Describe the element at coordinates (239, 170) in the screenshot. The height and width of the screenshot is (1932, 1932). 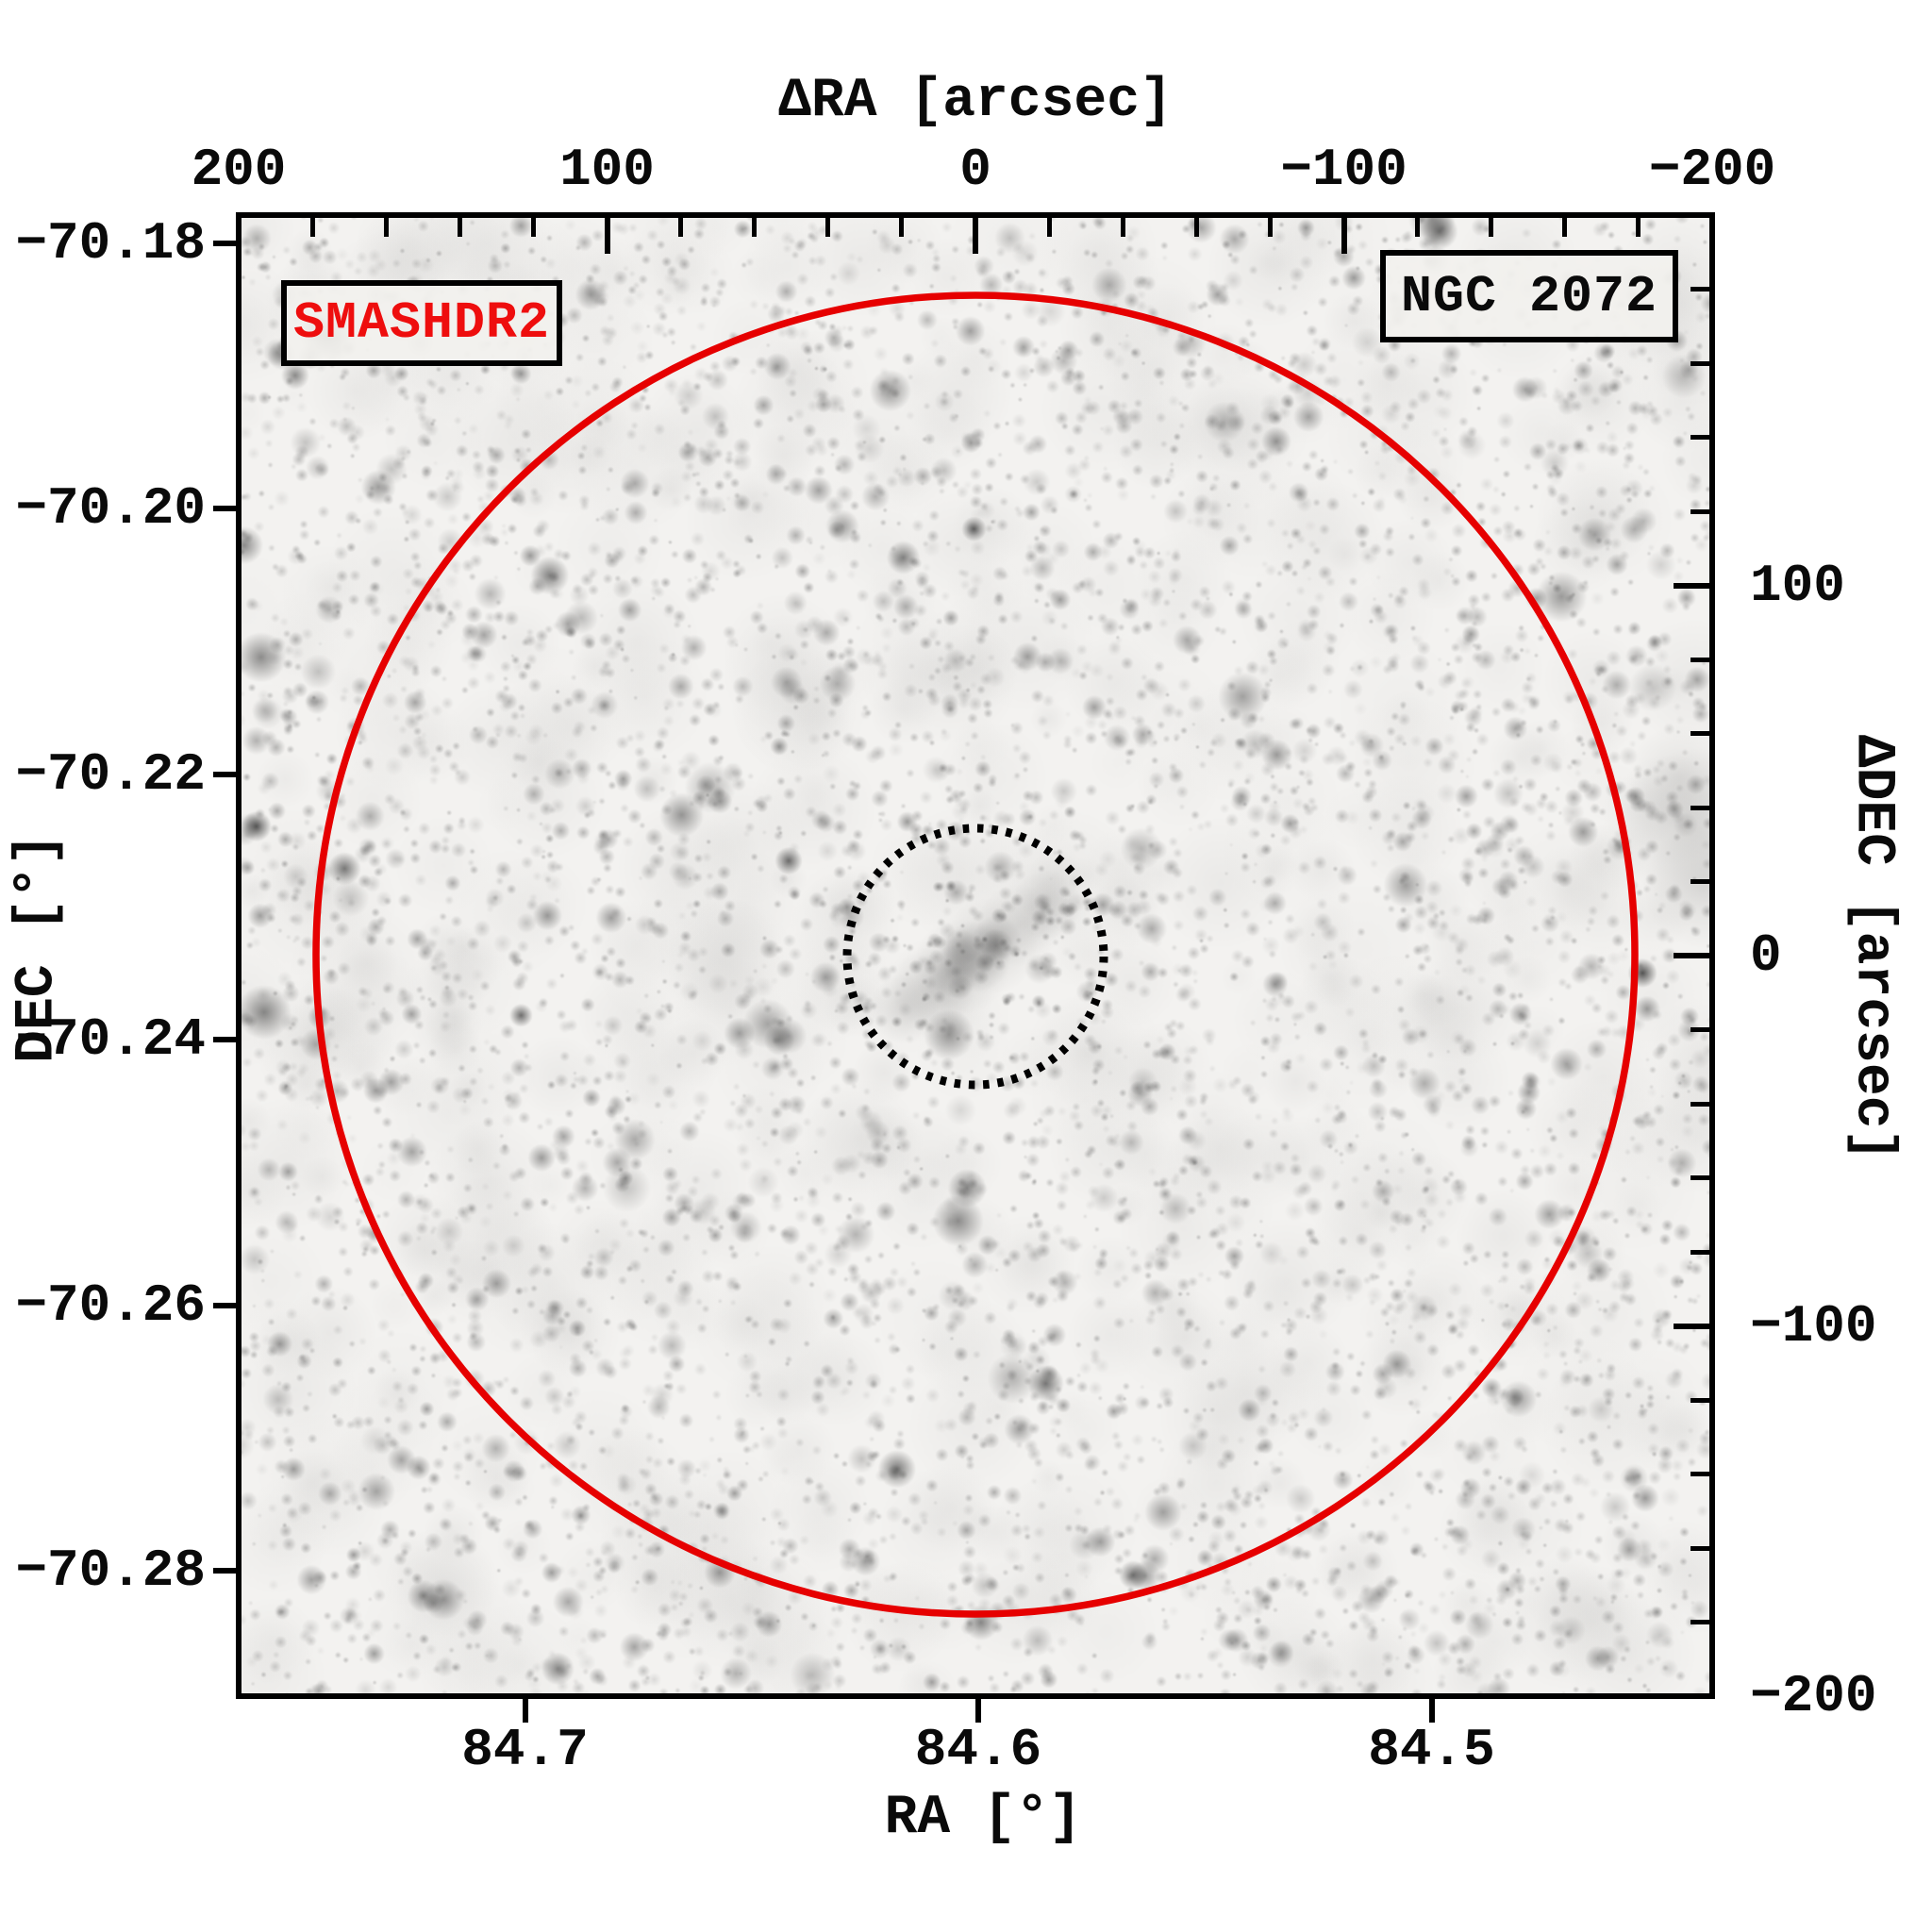
I see `top-tick-label: 200` at that location.